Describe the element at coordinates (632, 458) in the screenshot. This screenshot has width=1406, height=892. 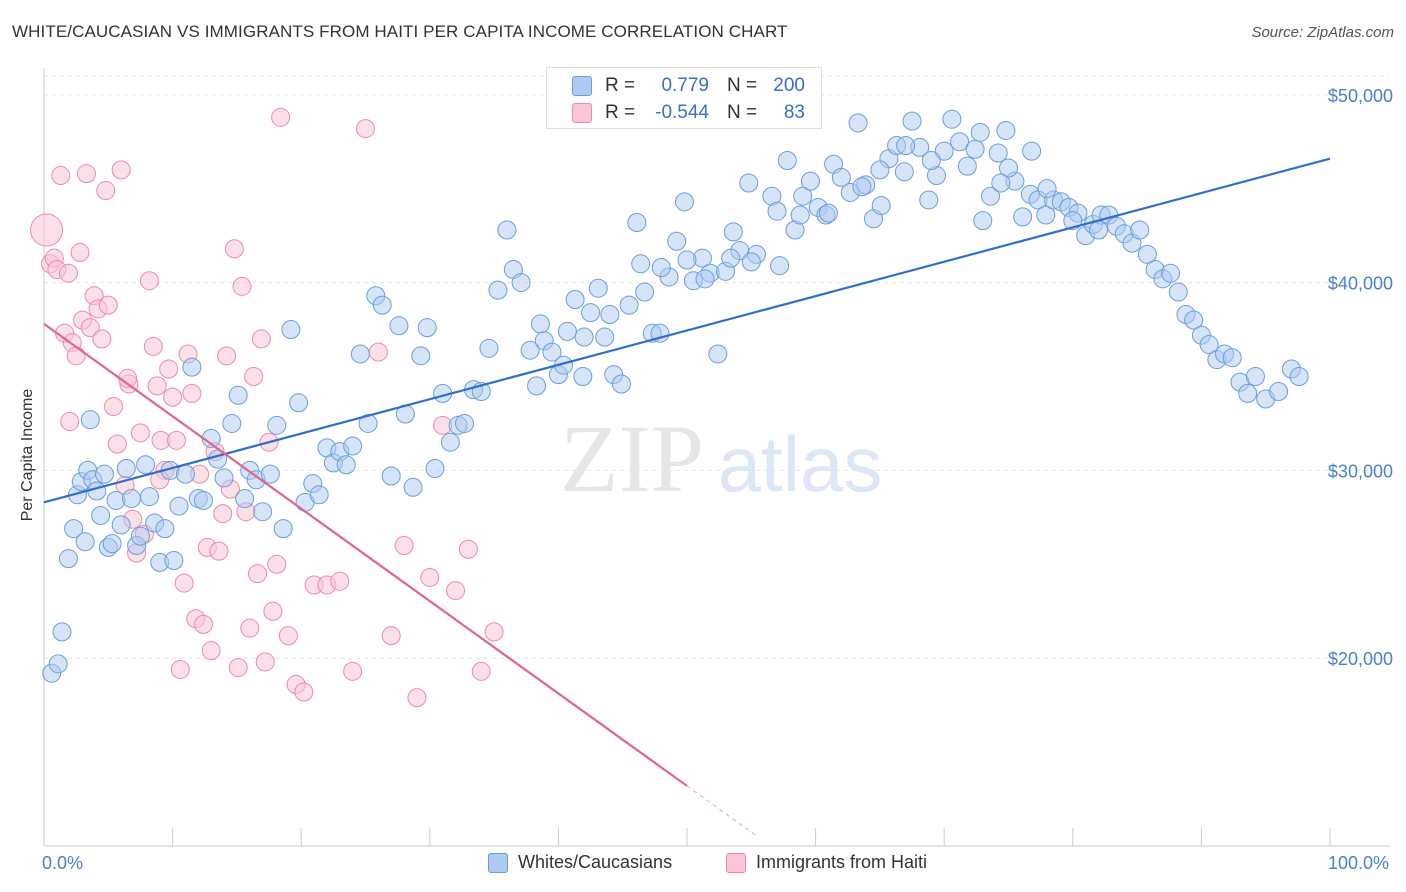
I see `watermark-zip: ZIP` at that location.